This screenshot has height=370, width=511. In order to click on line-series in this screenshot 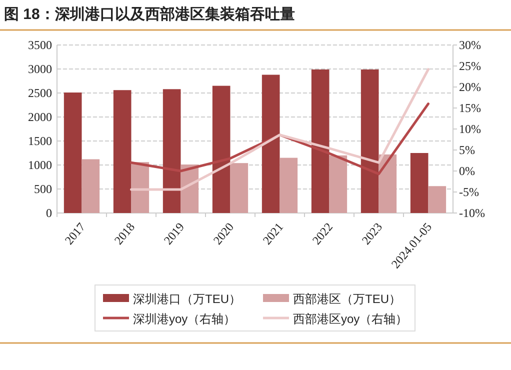, I will do `click(280, 139)`.